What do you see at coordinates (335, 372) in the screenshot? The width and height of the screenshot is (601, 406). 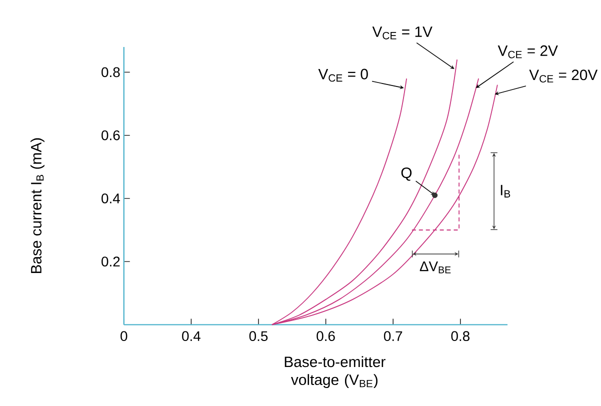 I see `x-axis-title: Base-to-emitter voltage (V$_{BE}$)` at bounding box center [335, 372].